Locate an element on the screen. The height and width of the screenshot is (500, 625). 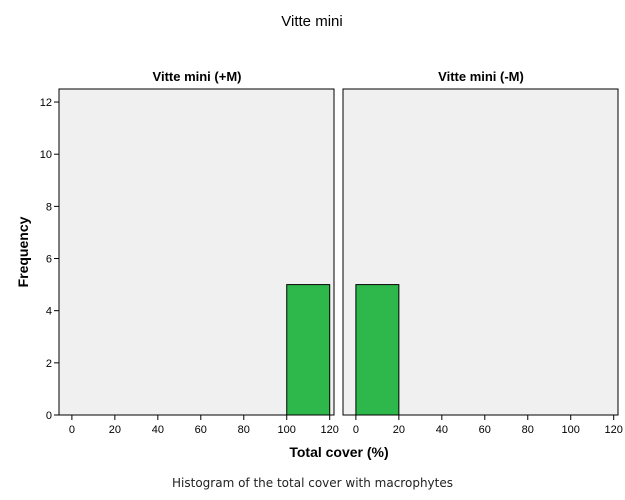
x-axis-plus-m: 0 20 40 60 80 100 120 is located at coordinates (204, 425).